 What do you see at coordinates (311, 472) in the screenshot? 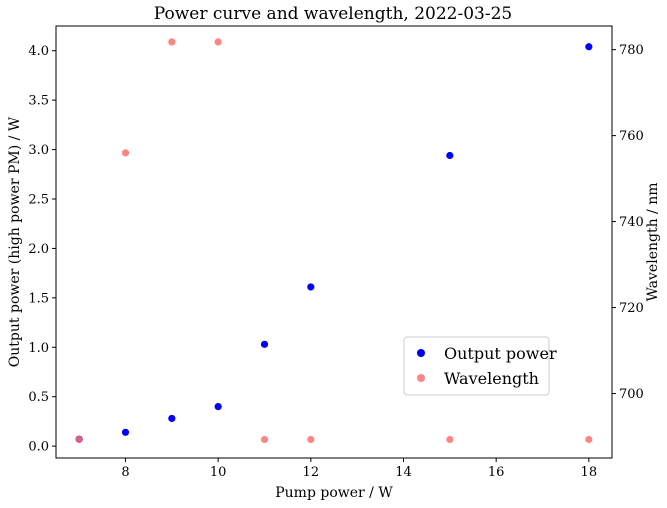
I see `x-tick-label: 12` at bounding box center [311, 472].